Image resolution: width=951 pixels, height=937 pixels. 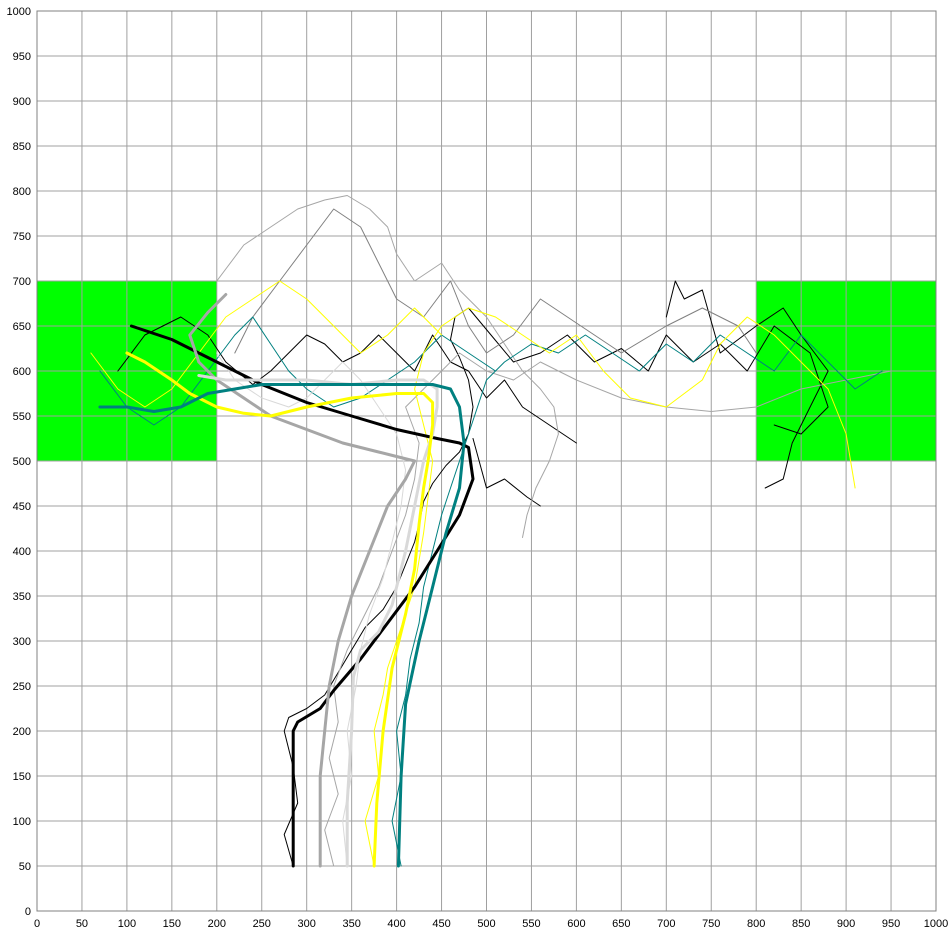 I want to click on y-tick-label-800: 800, so click(x=22, y=192).